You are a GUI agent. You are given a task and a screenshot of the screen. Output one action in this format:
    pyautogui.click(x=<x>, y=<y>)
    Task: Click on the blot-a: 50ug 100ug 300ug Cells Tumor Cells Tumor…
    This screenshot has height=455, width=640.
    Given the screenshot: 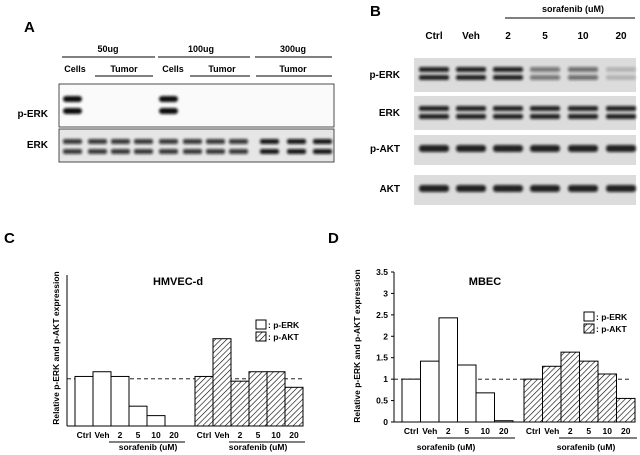 What is the action you would take?
    pyautogui.click(x=176, y=103)
    